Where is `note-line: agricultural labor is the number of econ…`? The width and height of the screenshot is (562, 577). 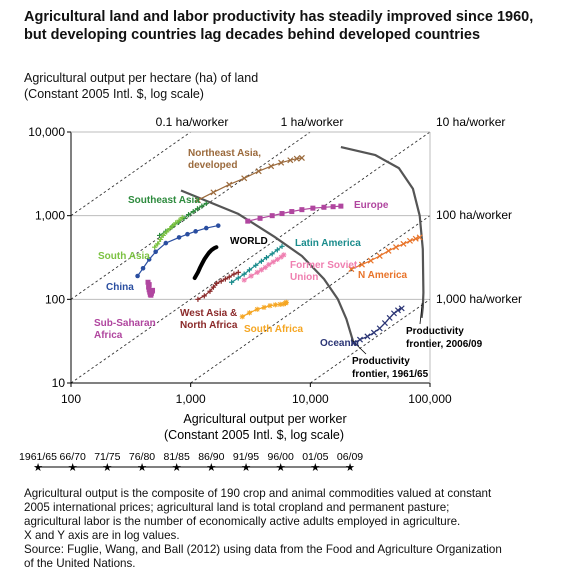 note-line: agricultural labor is the number of econ… is located at coordinates (242, 521).